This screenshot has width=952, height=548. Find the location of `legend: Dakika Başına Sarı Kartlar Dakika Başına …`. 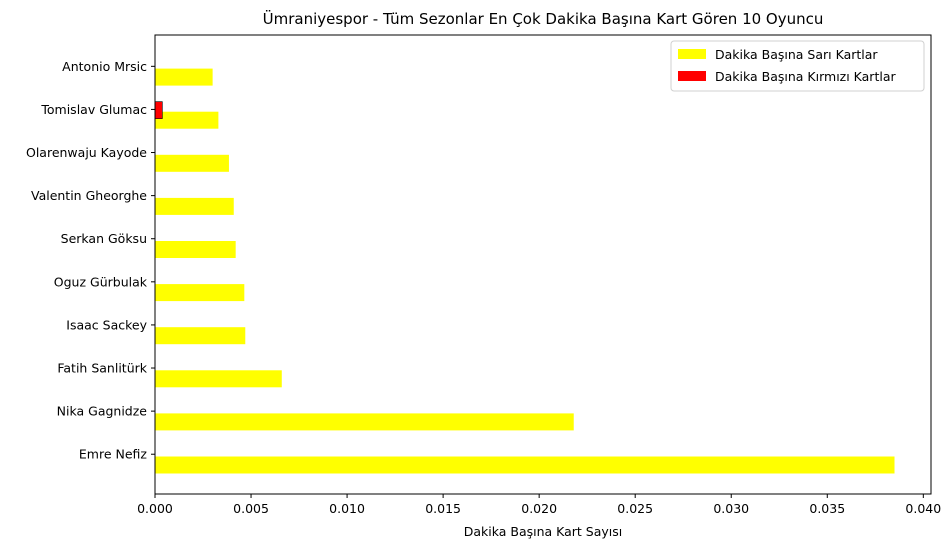

legend: Dakika Başına Sarı Kartlar Dakika Başına … is located at coordinates (797, 66).